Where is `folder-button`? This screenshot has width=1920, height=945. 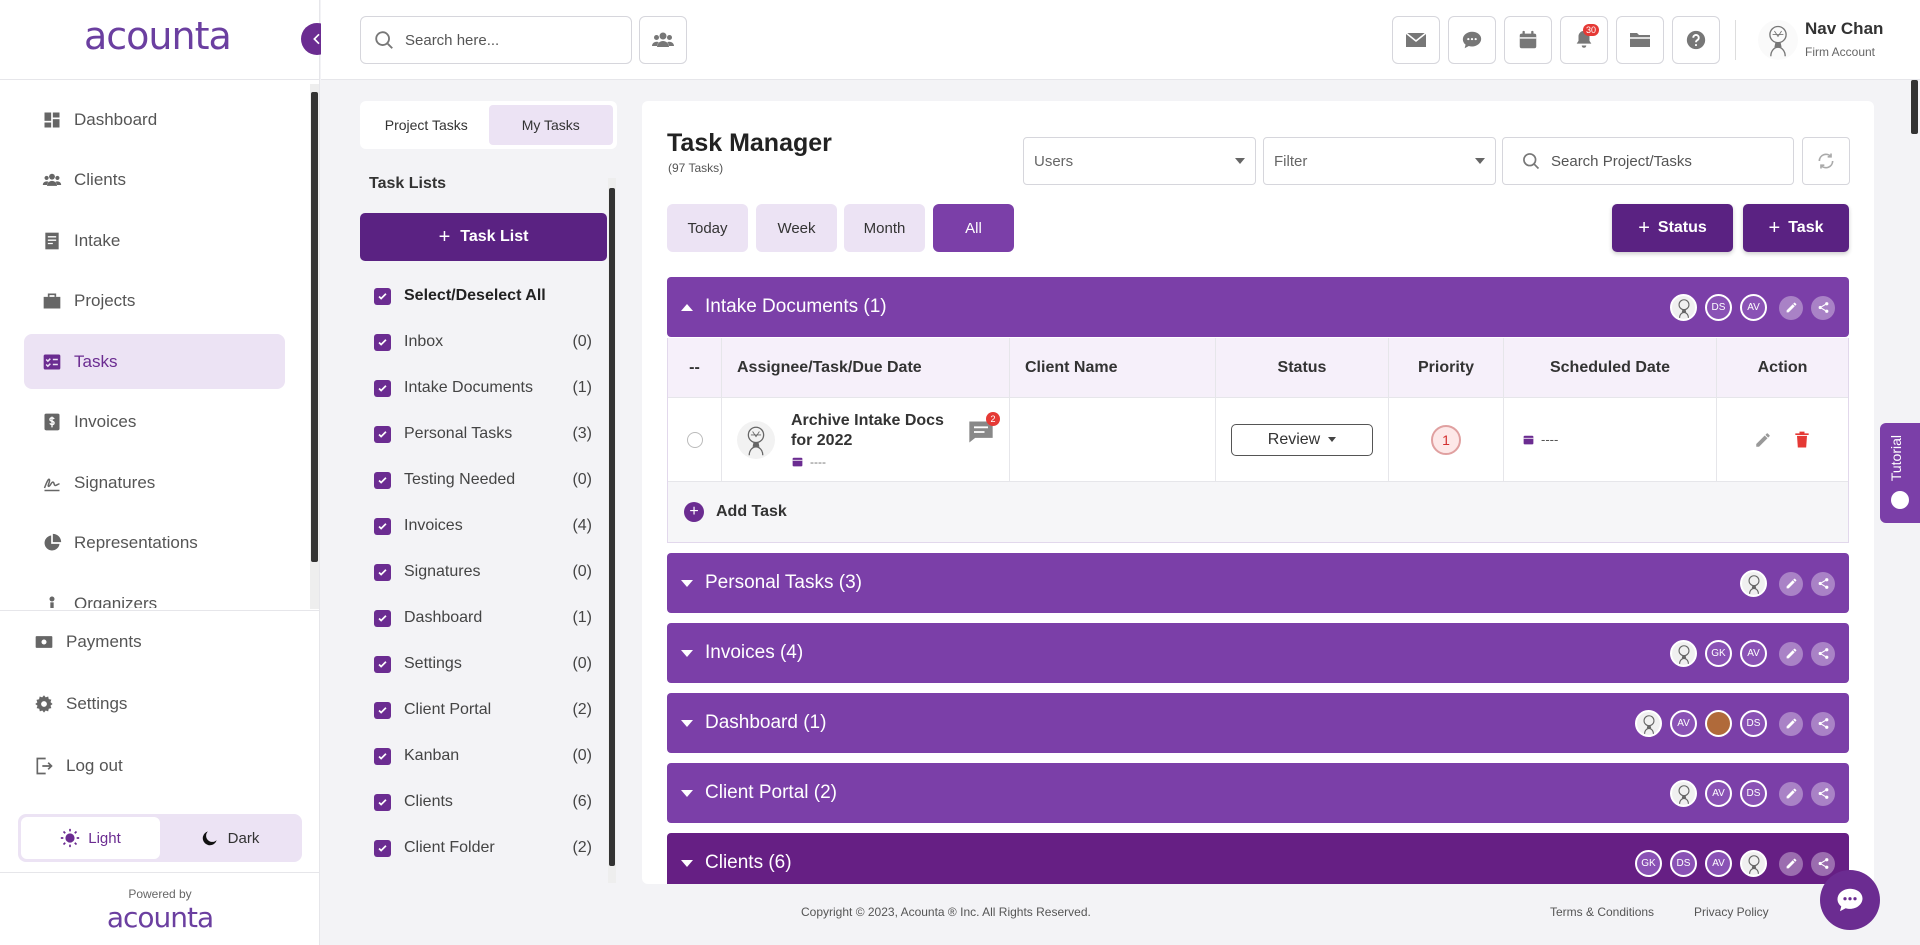
folder-button is located at coordinates (1640, 40).